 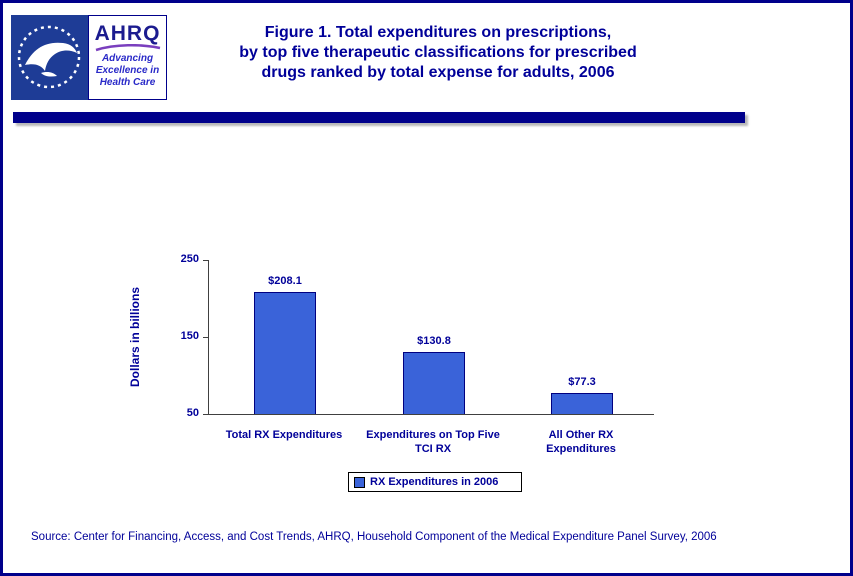 I want to click on legend-swatch-icon, so click(x=359, y=482).